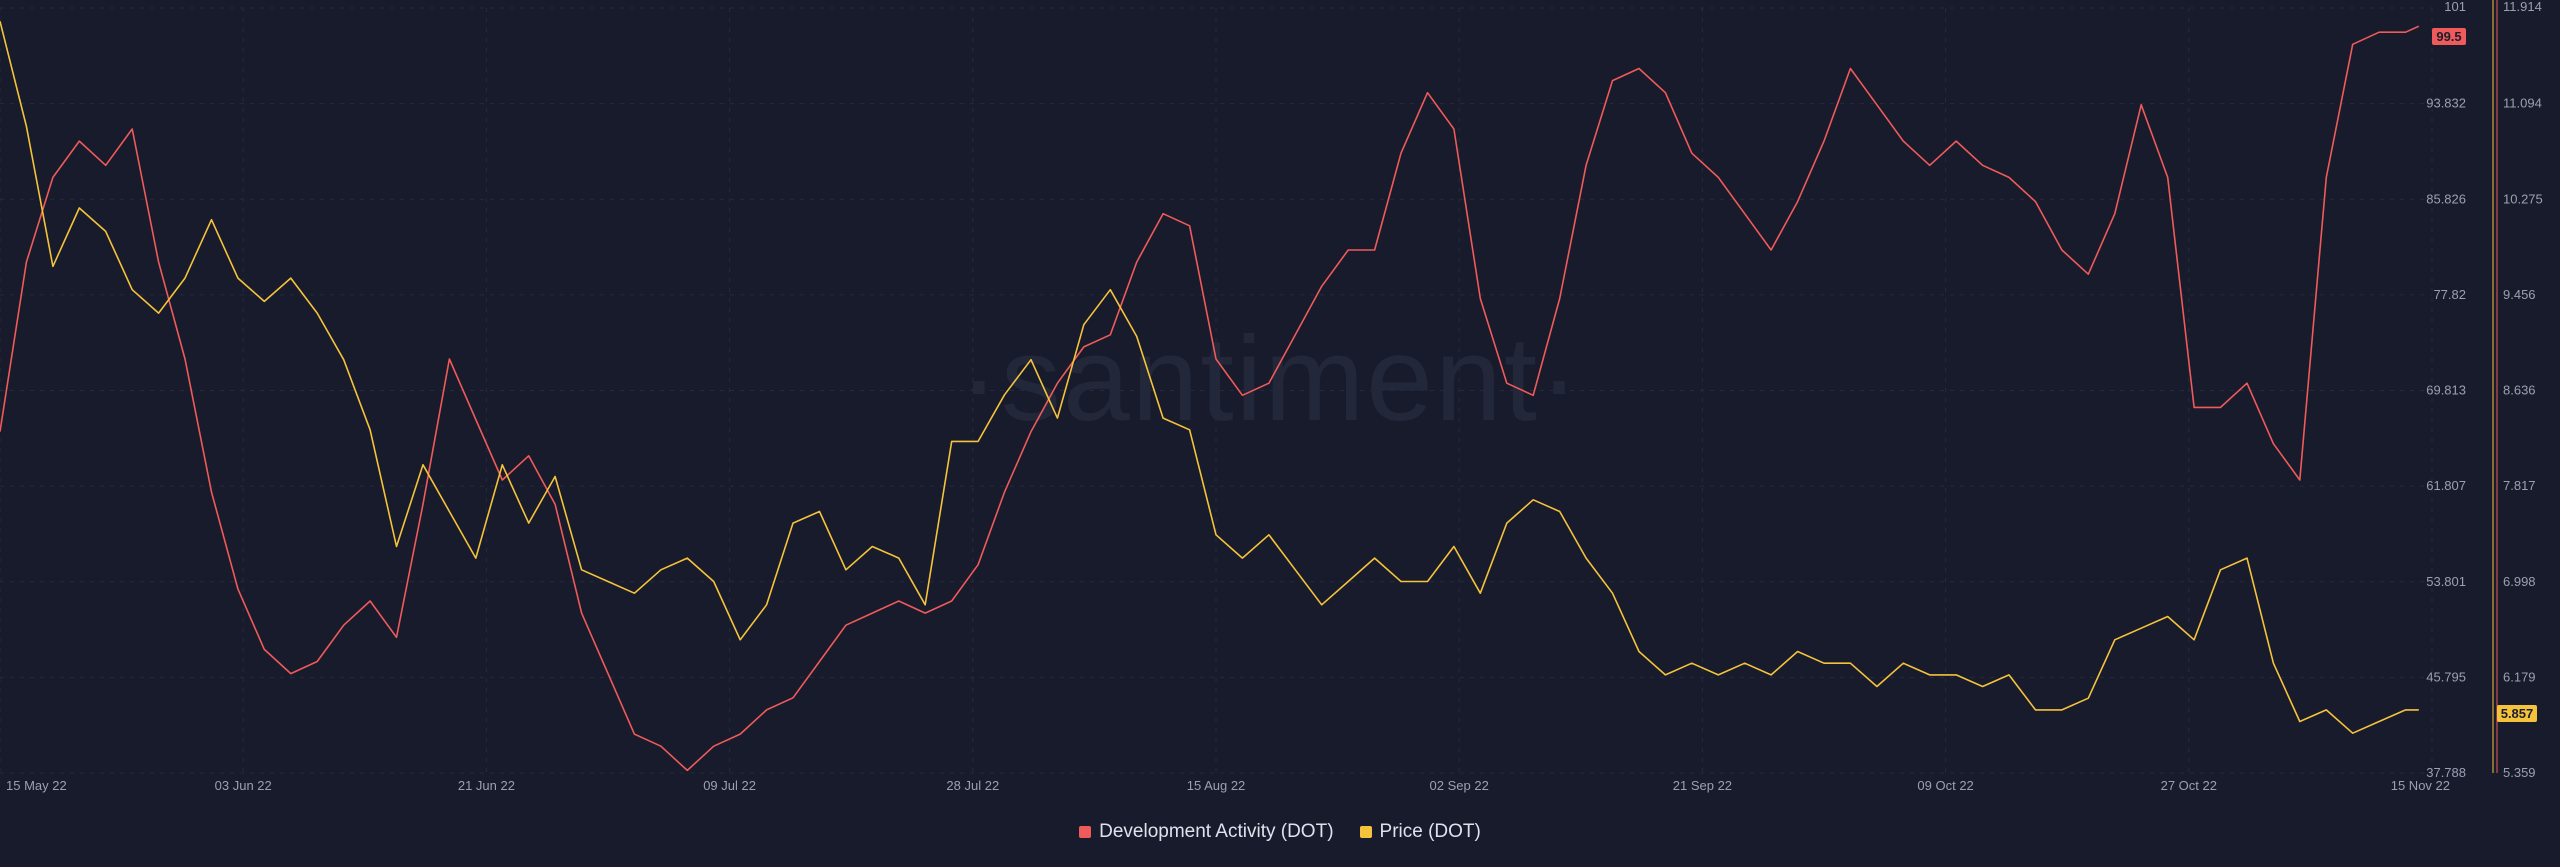 The height and width of the screenshot is (867, 2560). I want to click on y-left-tick-label: 45.795, so click(2446, 676).